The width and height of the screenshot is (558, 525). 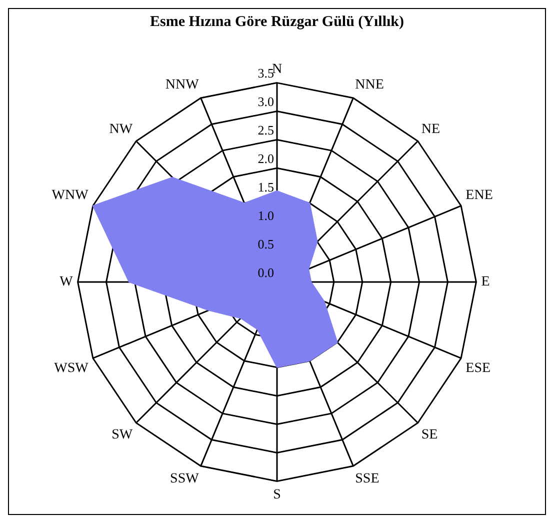 I want to click on y-tick-label: 3.0, so click(x=266, y=102).